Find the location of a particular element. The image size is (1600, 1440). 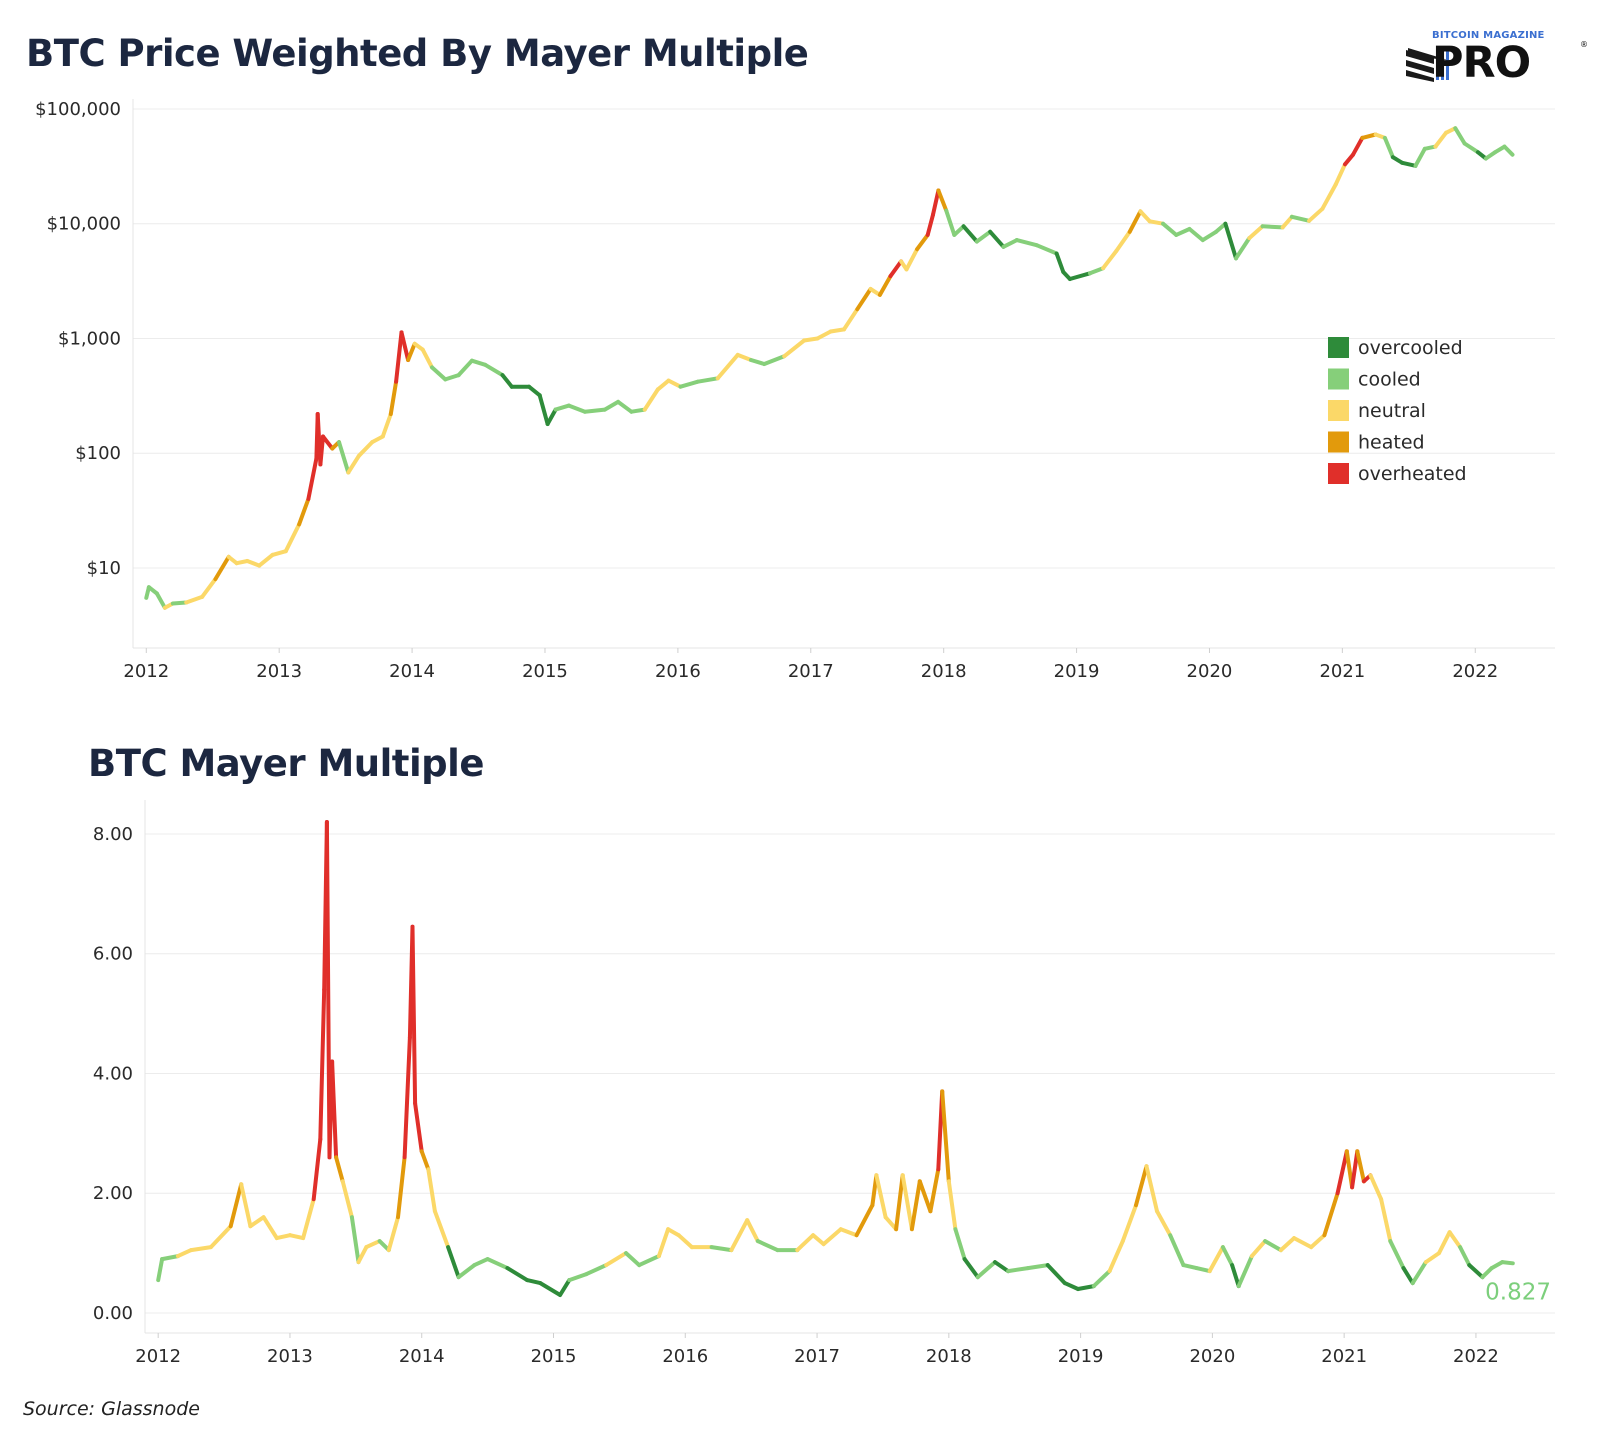

y-tick-label: $100,000 is located at coordinates (78, 109).